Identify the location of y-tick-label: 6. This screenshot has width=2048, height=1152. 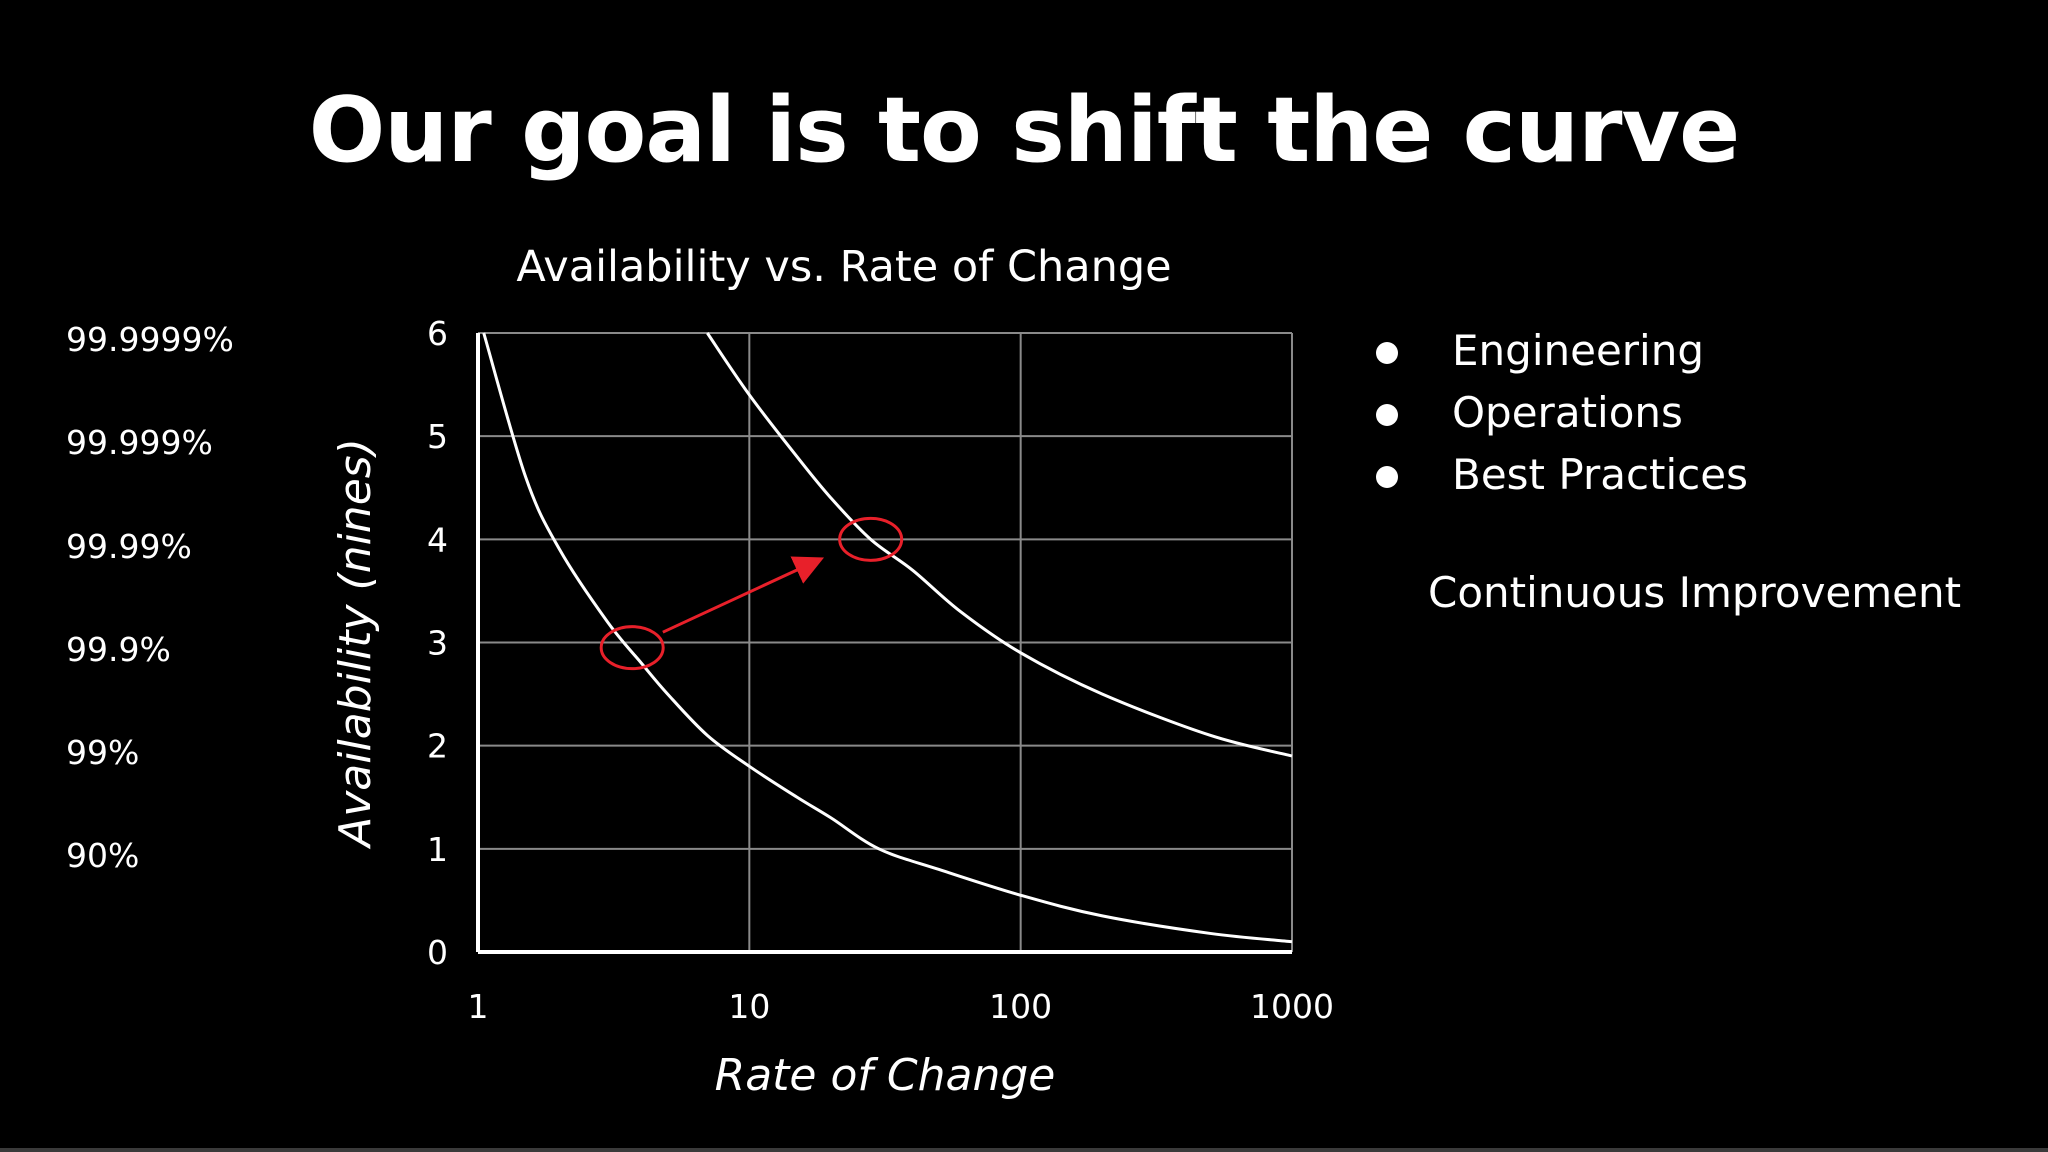
(437, 333).